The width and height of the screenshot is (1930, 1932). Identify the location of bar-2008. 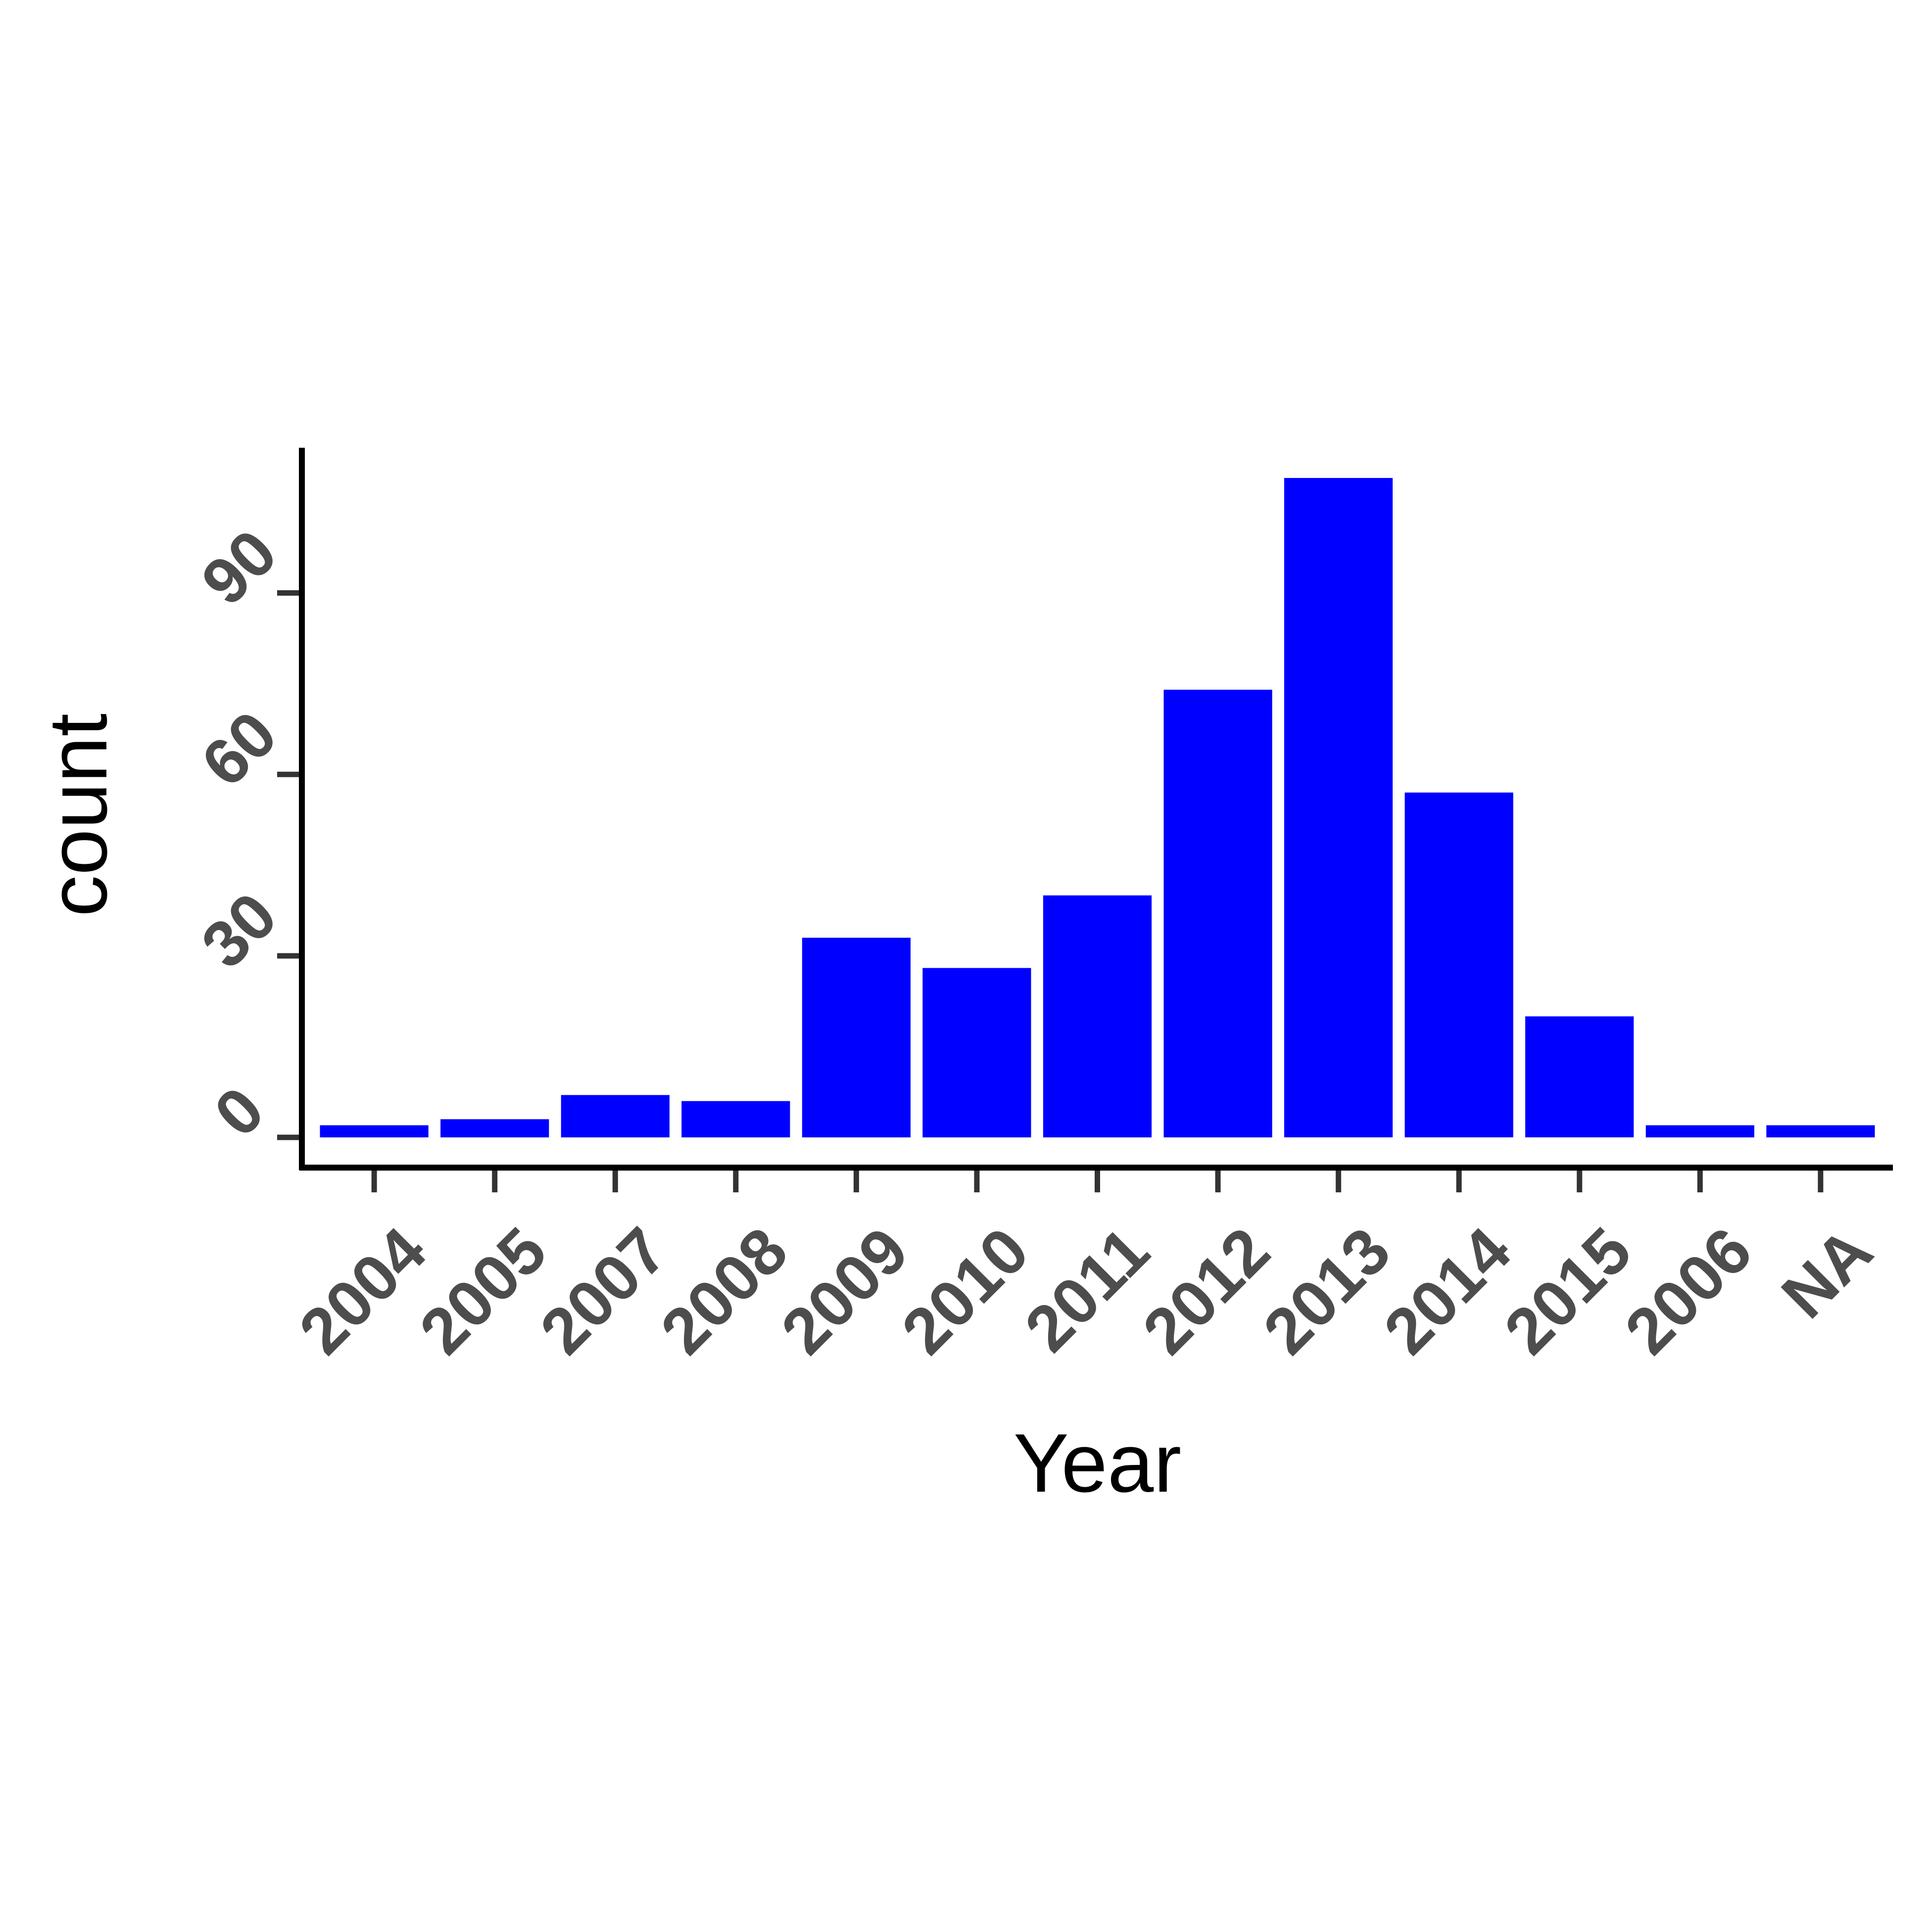
(736, 1119).